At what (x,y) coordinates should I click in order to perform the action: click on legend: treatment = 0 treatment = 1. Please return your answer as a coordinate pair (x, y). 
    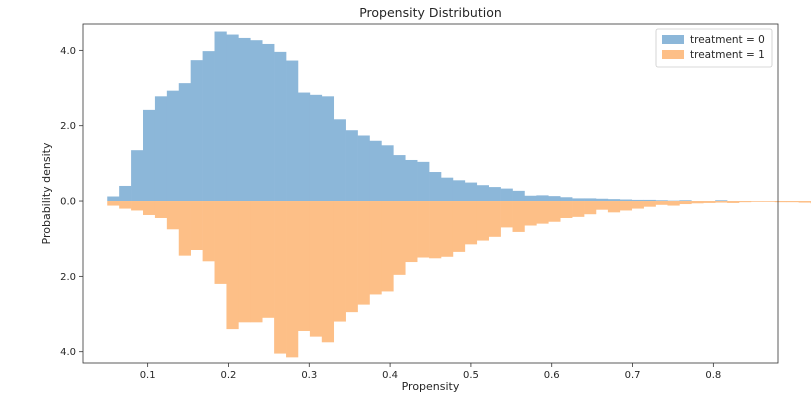
    Looking at the image, I should click on (714, 48).